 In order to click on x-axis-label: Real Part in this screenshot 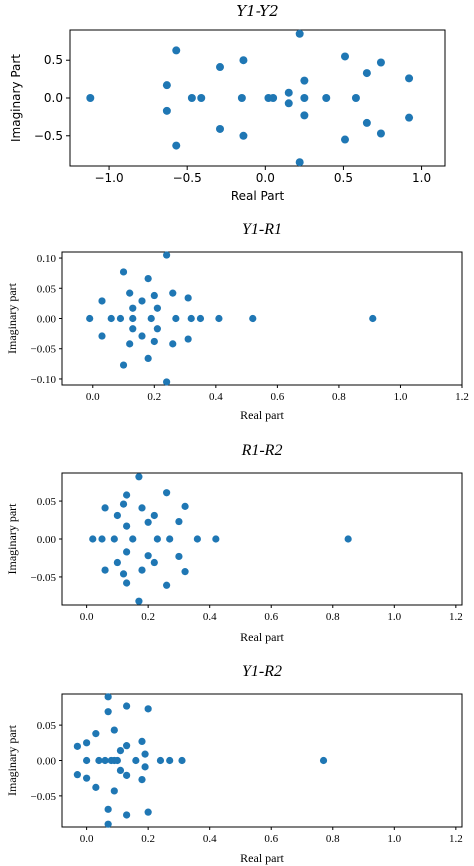, I will do `click(258, 196)`.